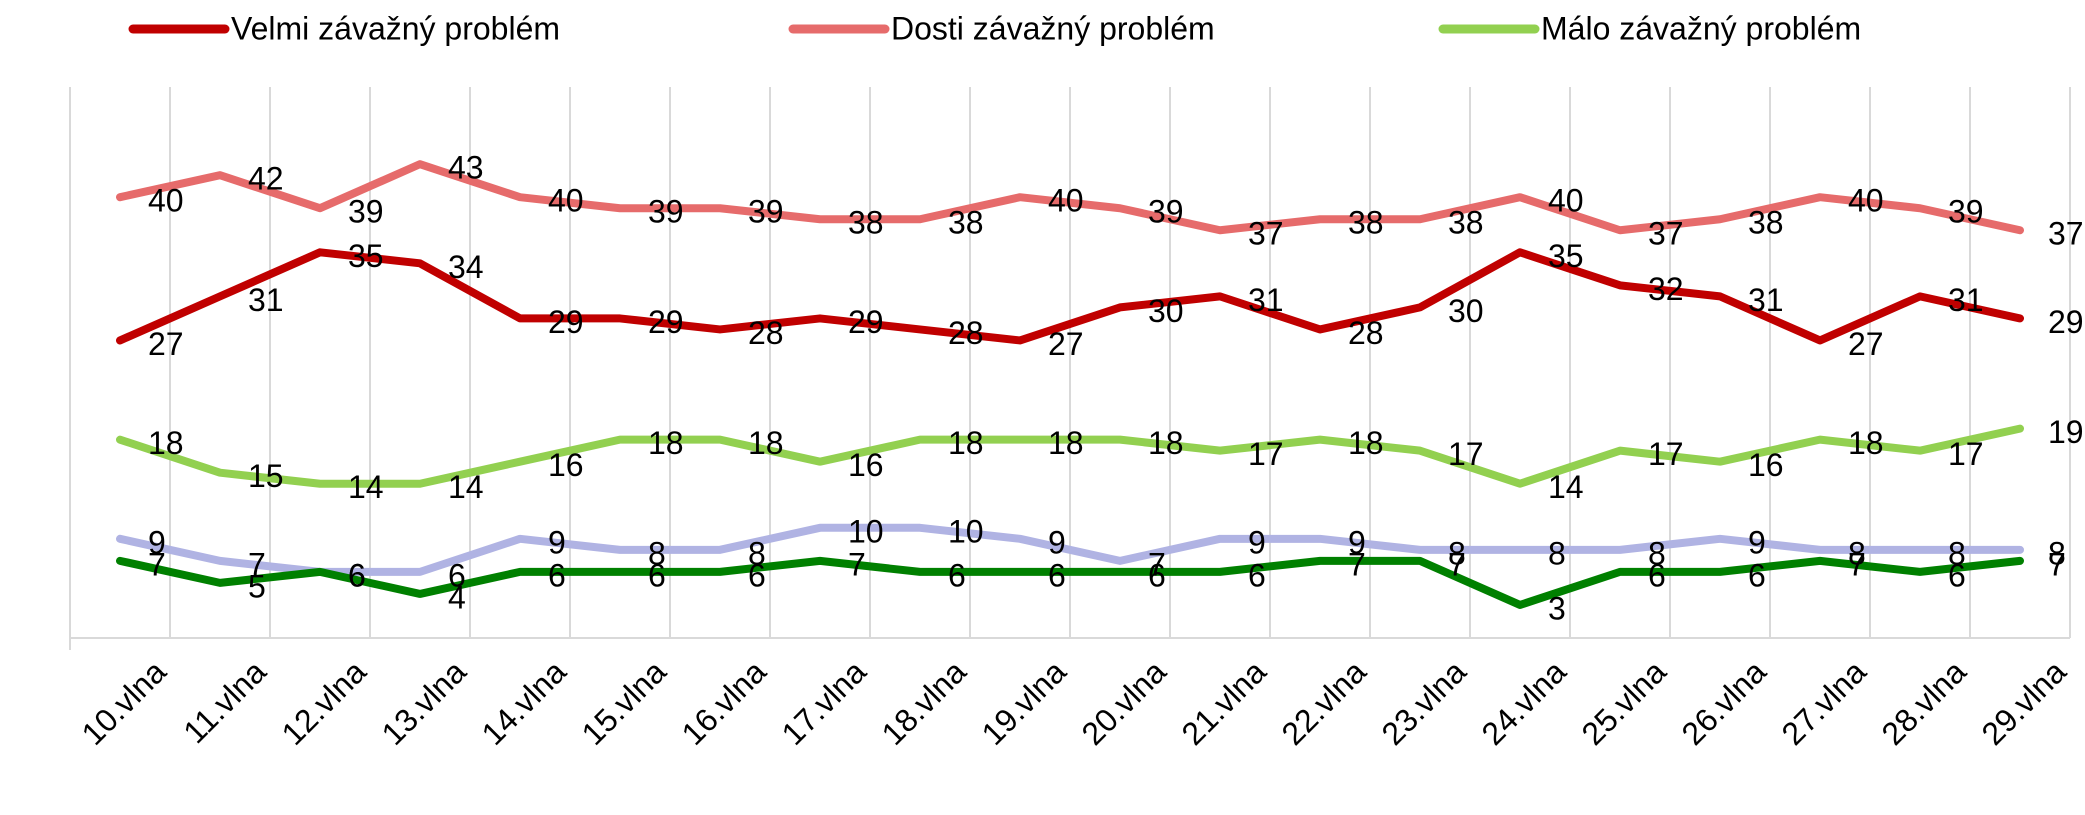 The image size is (2085, 815). What do you see at coordinates (1724, 702) in the screenshot?
I see `x-tick-label: 26.vlna` at bounding box center [1724, 702].